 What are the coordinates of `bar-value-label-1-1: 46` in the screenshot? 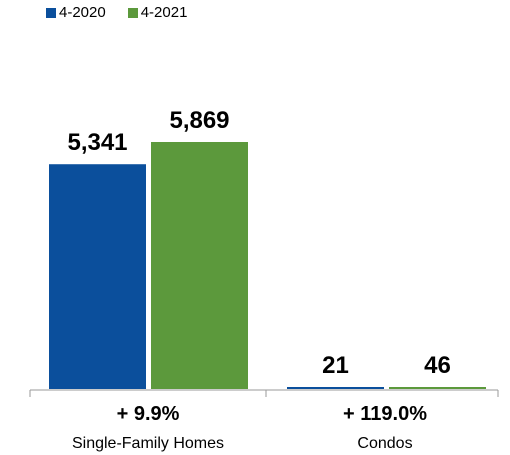 It's located at (437, 365).